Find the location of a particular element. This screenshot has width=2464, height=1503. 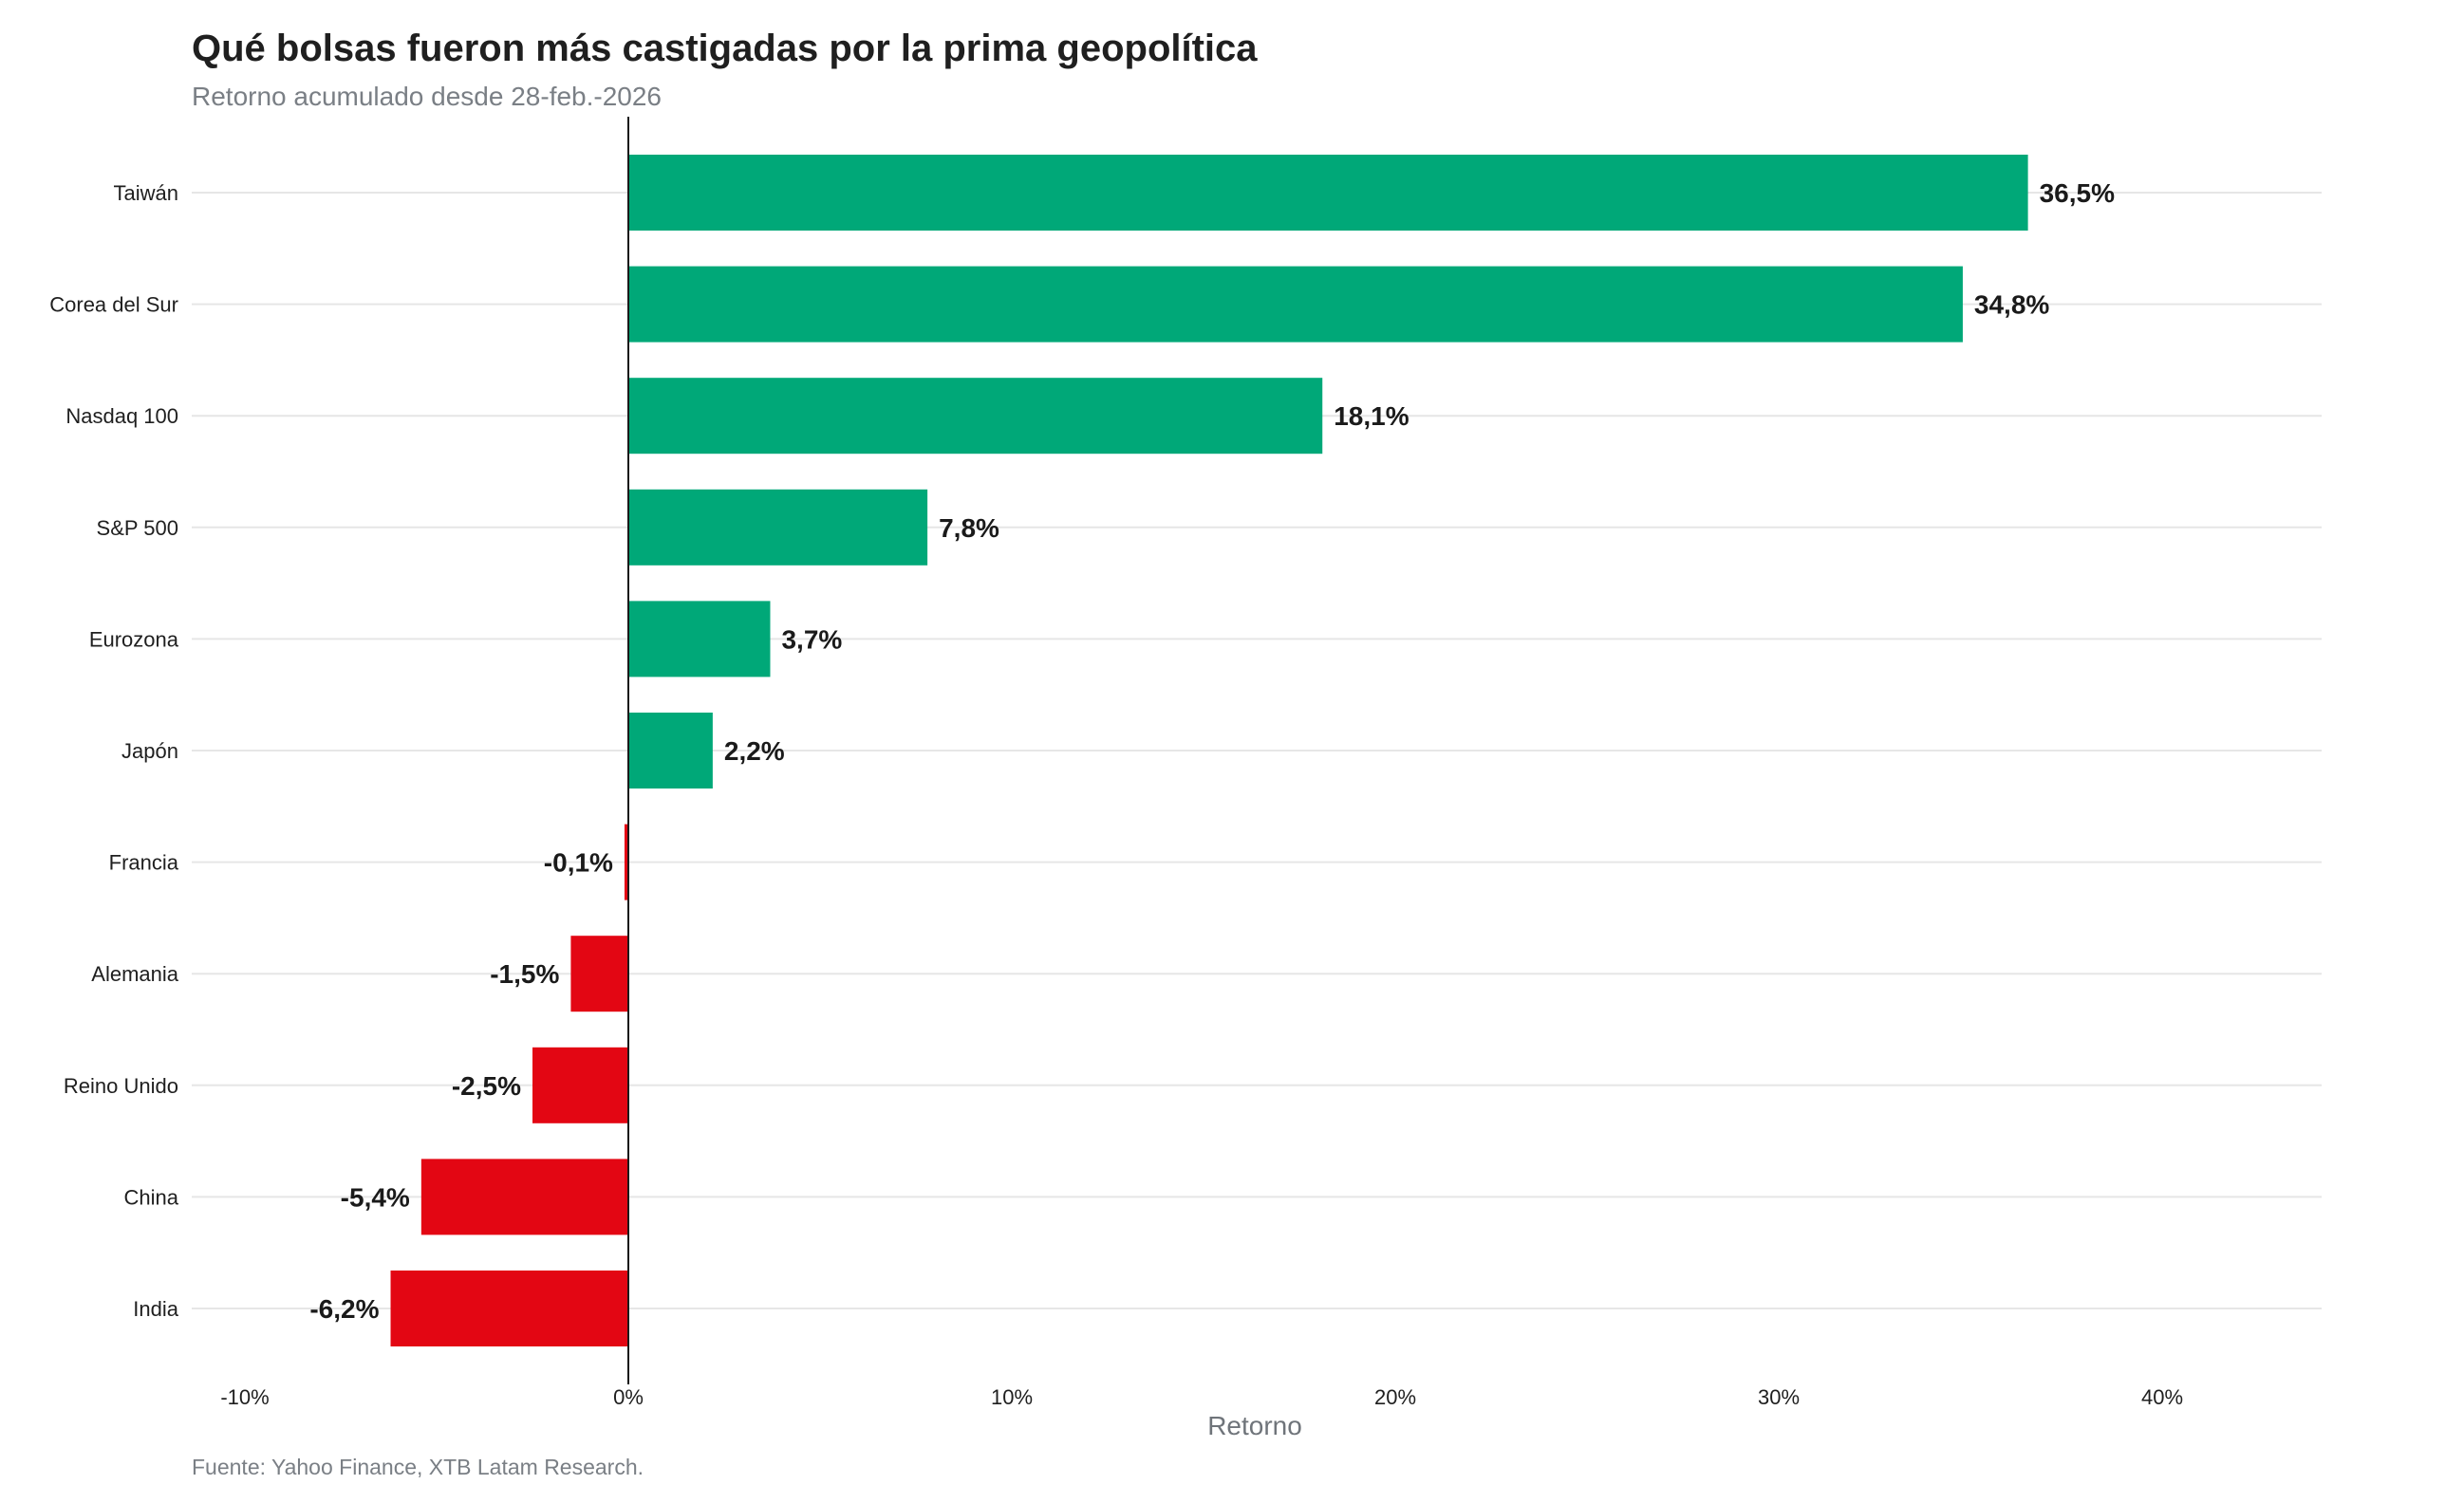

data-label: 3,7% is located at coordinates (812, 639).